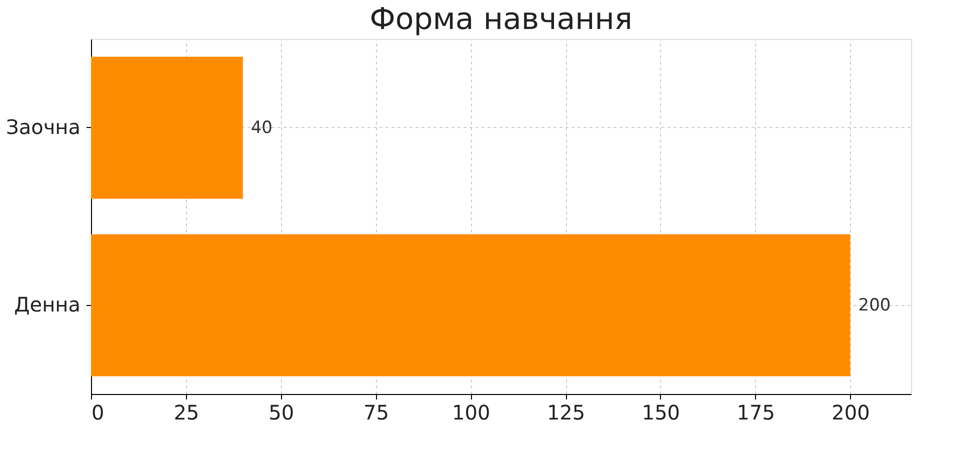  I want to click on x-tick-label: 100, so click(471, 412).